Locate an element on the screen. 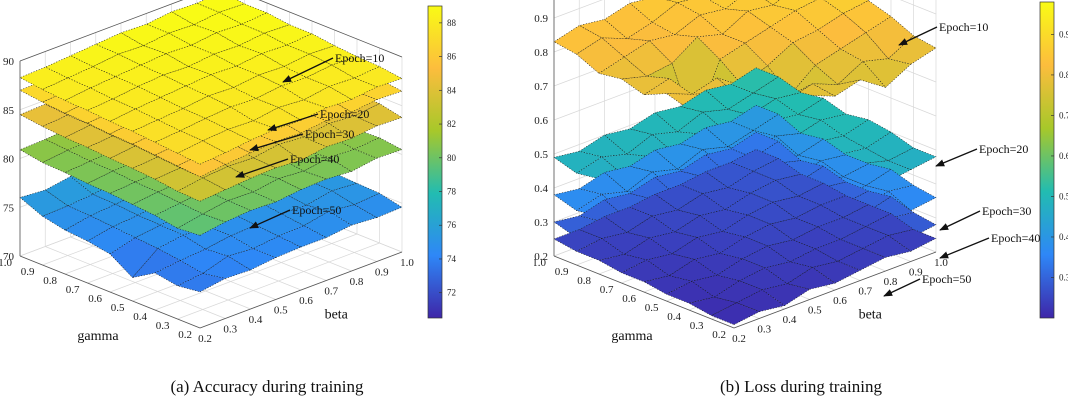  gamma-tick-label: 0.6 is located at coordinates (95, 299).